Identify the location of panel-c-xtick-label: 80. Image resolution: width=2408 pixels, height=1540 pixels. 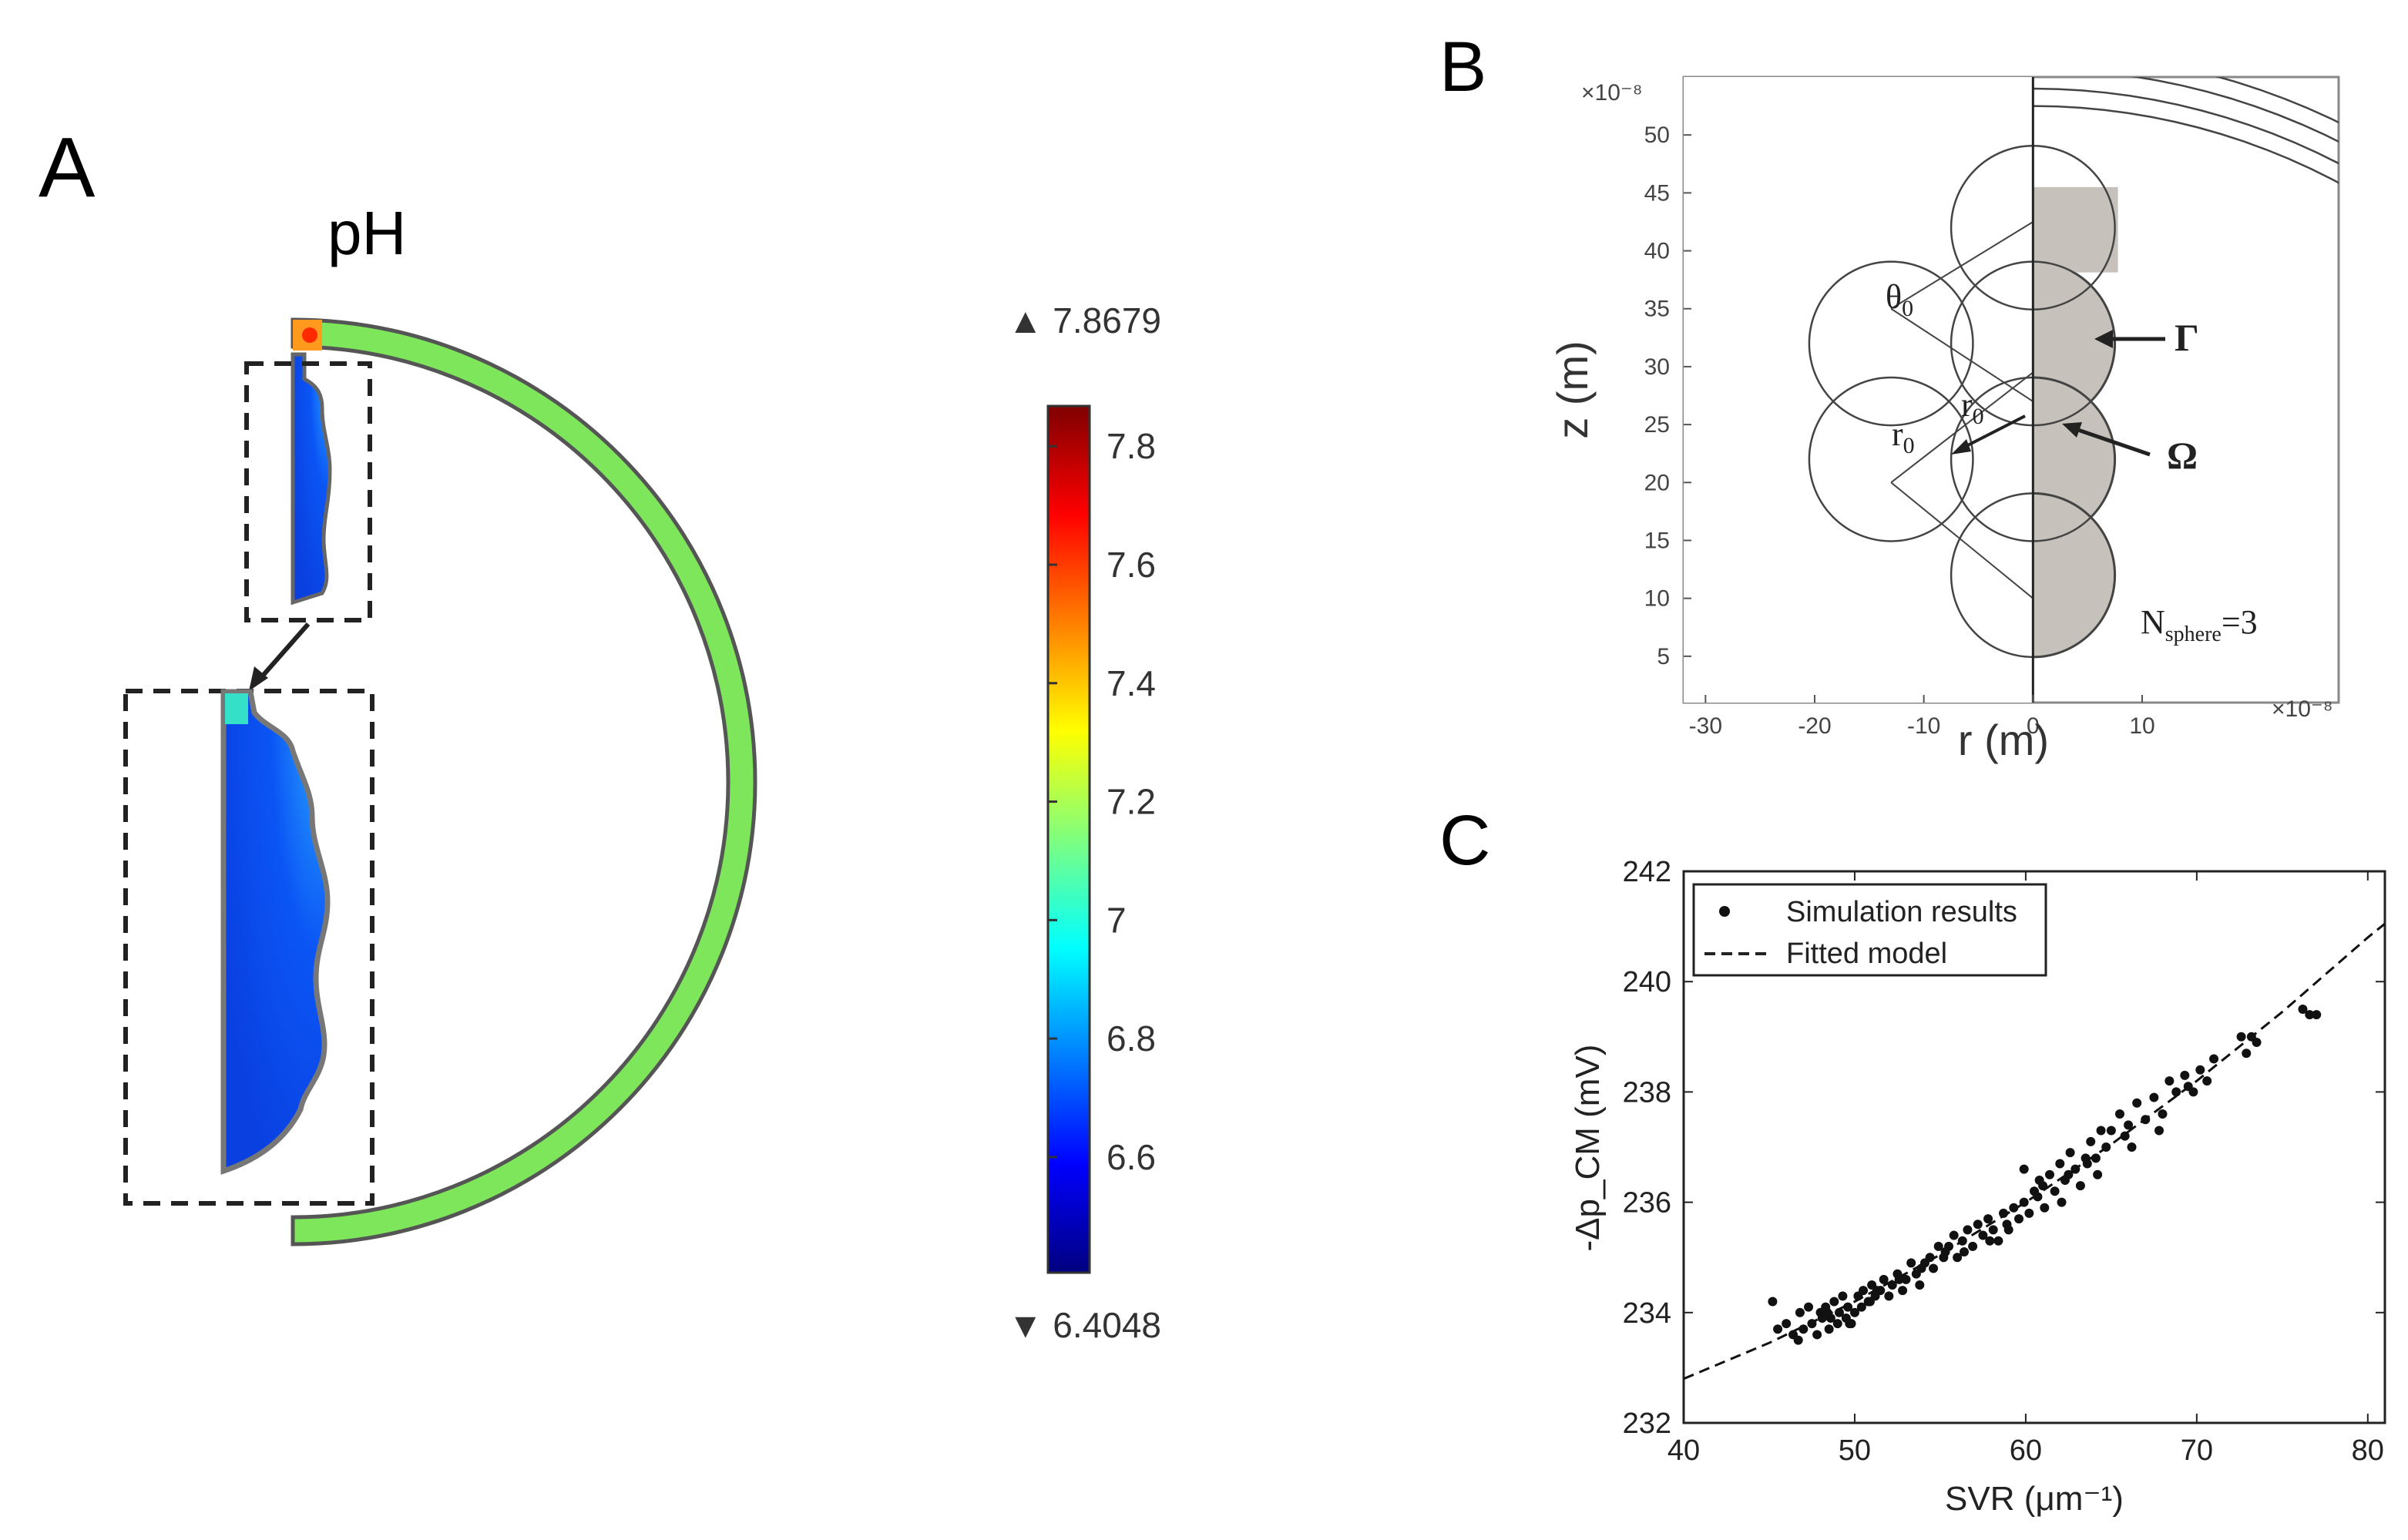
(2368, 1450).